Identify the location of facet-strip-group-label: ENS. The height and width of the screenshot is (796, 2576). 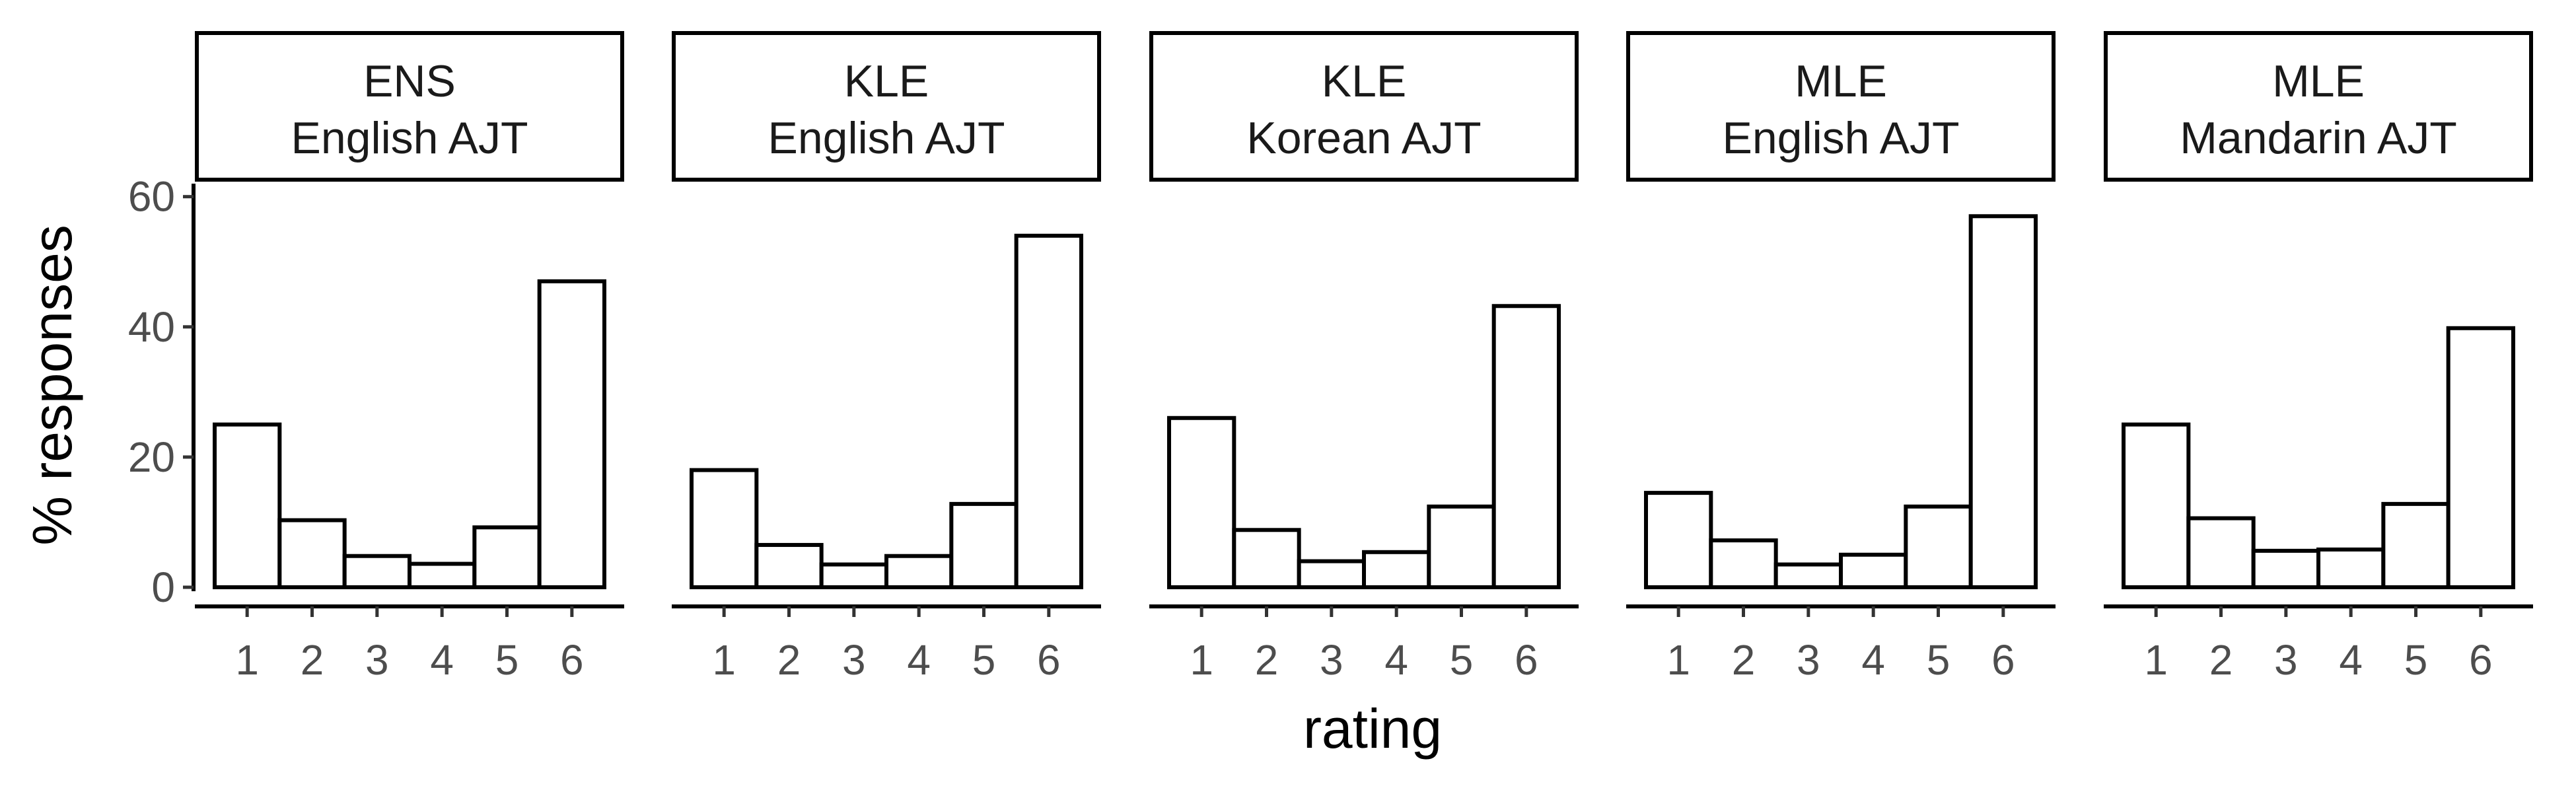
(409, 81).